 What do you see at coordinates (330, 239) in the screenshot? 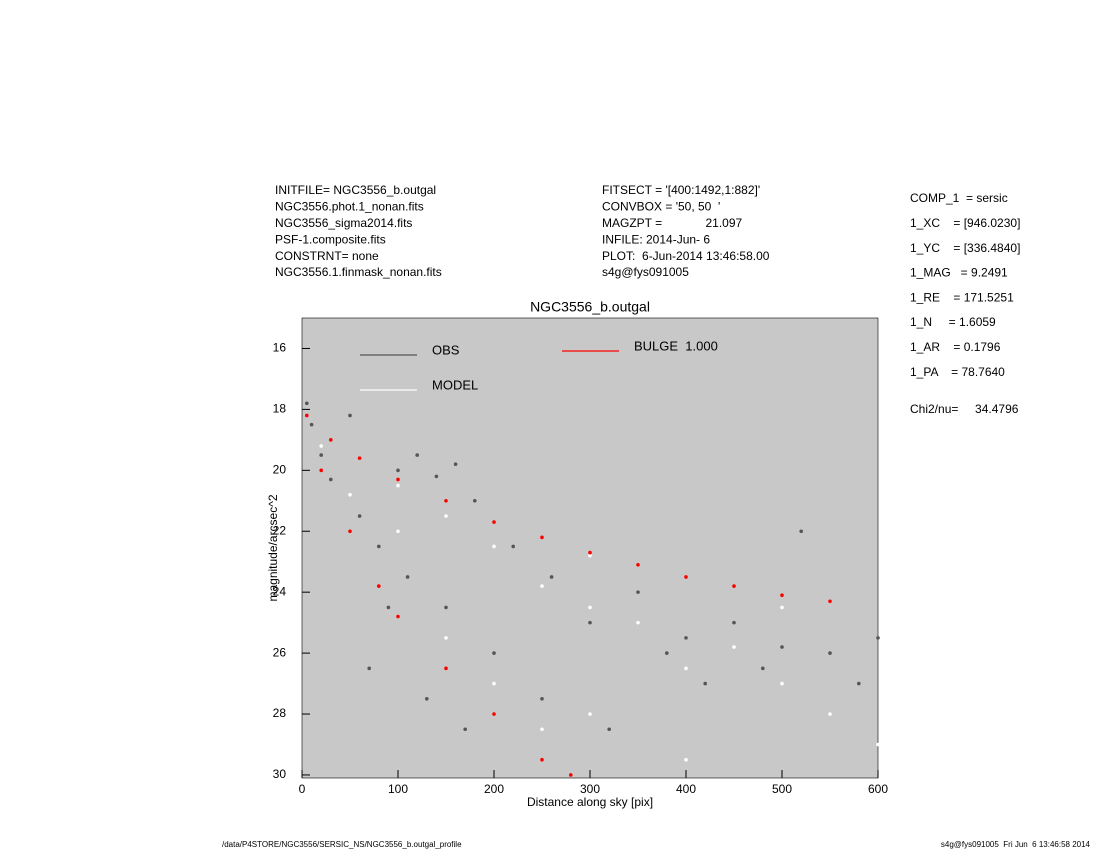
I see `header-left-line: PSF-1.composite.fits` at bounding box center [330, 239].